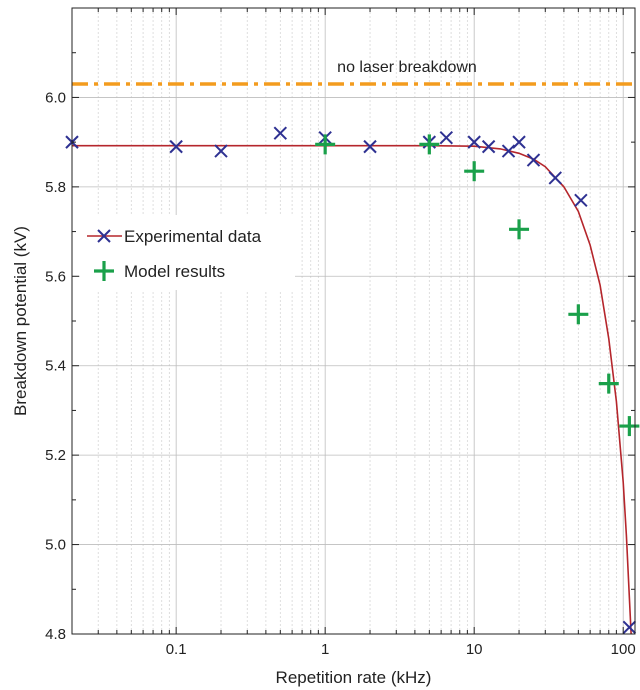 The width and height of the screenshot is (640, 690). I want to click on x-tick-label: 0.1, so click(176, 649).